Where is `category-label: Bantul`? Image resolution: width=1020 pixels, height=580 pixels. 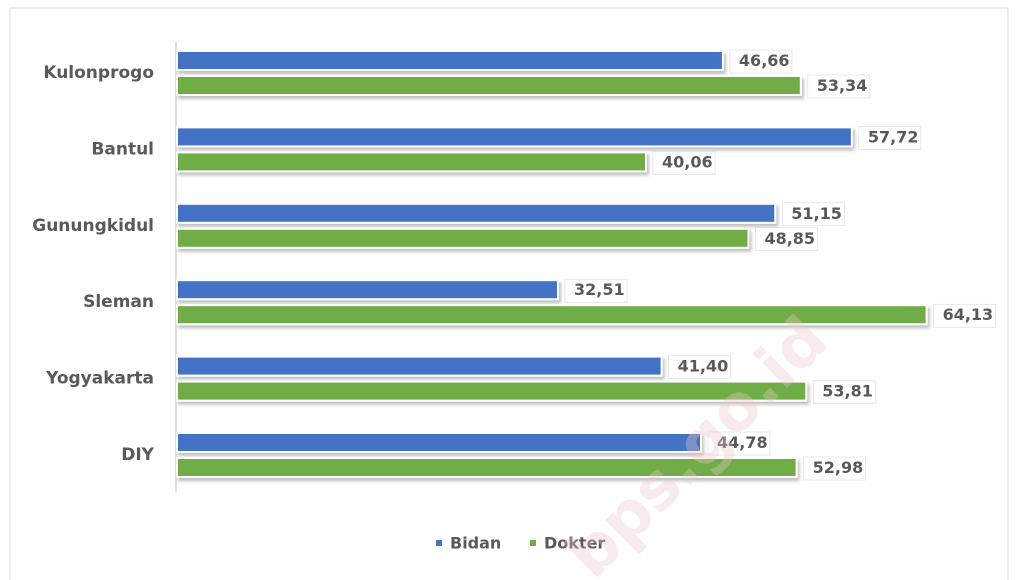 category-label: Bantul is located at coordinates (122, 149).